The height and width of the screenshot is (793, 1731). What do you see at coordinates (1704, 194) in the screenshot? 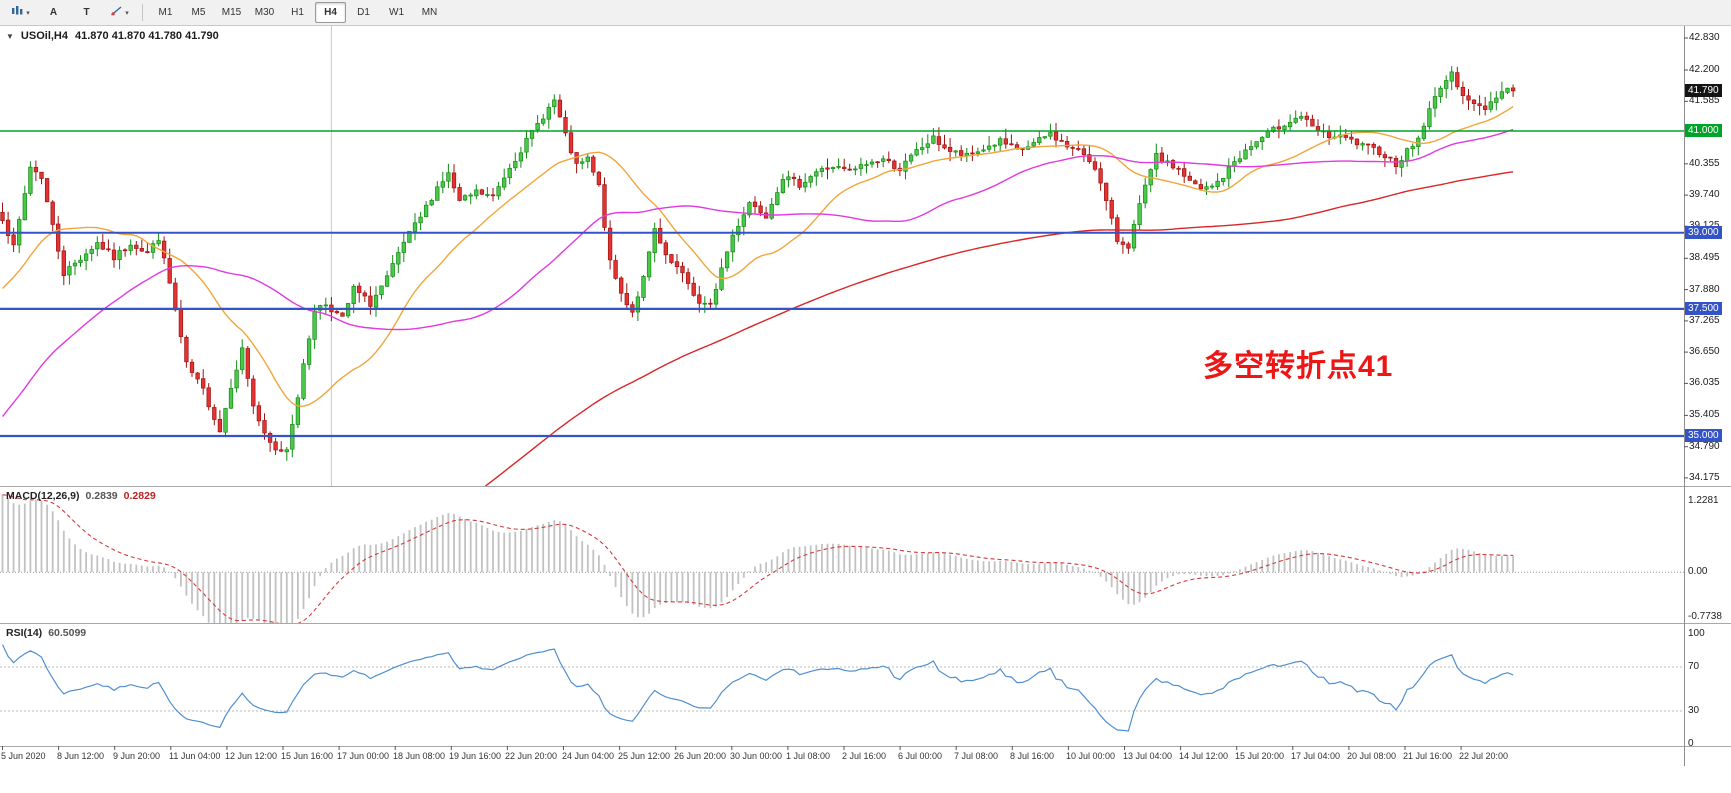
I see `price-axis-tick-39.740: 39.740` at bounding box center [1704, 194].